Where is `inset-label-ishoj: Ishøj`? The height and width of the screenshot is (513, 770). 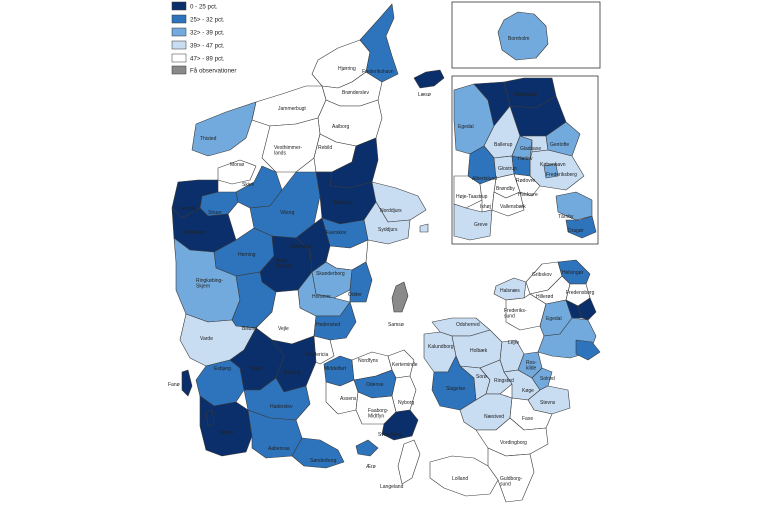 inset-label-ishoj: Ishøj is located at coordinates (485, 207).